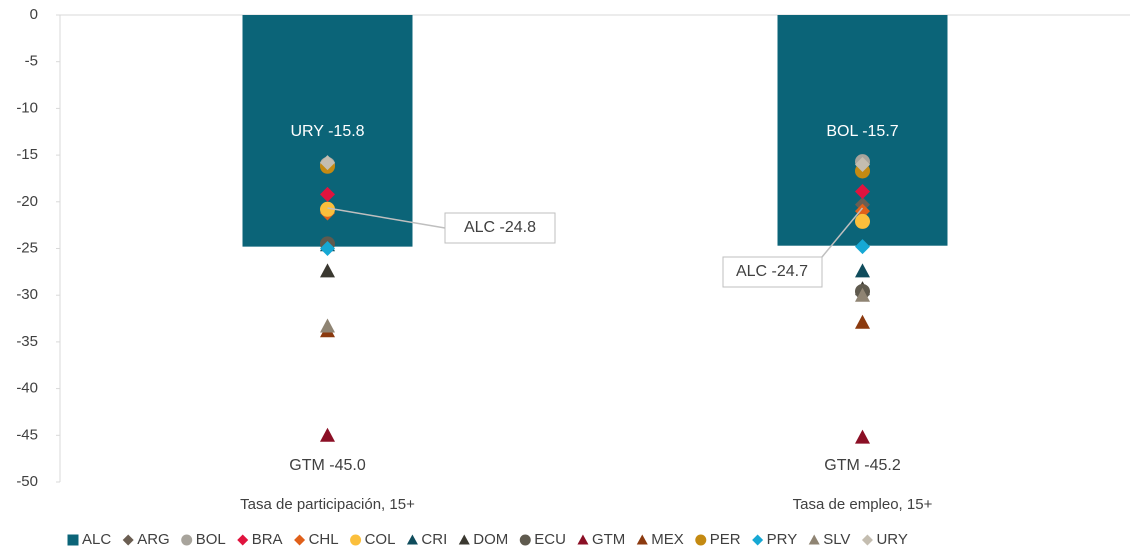  I want to click on y-tick-label: -25, so click(27, 247).